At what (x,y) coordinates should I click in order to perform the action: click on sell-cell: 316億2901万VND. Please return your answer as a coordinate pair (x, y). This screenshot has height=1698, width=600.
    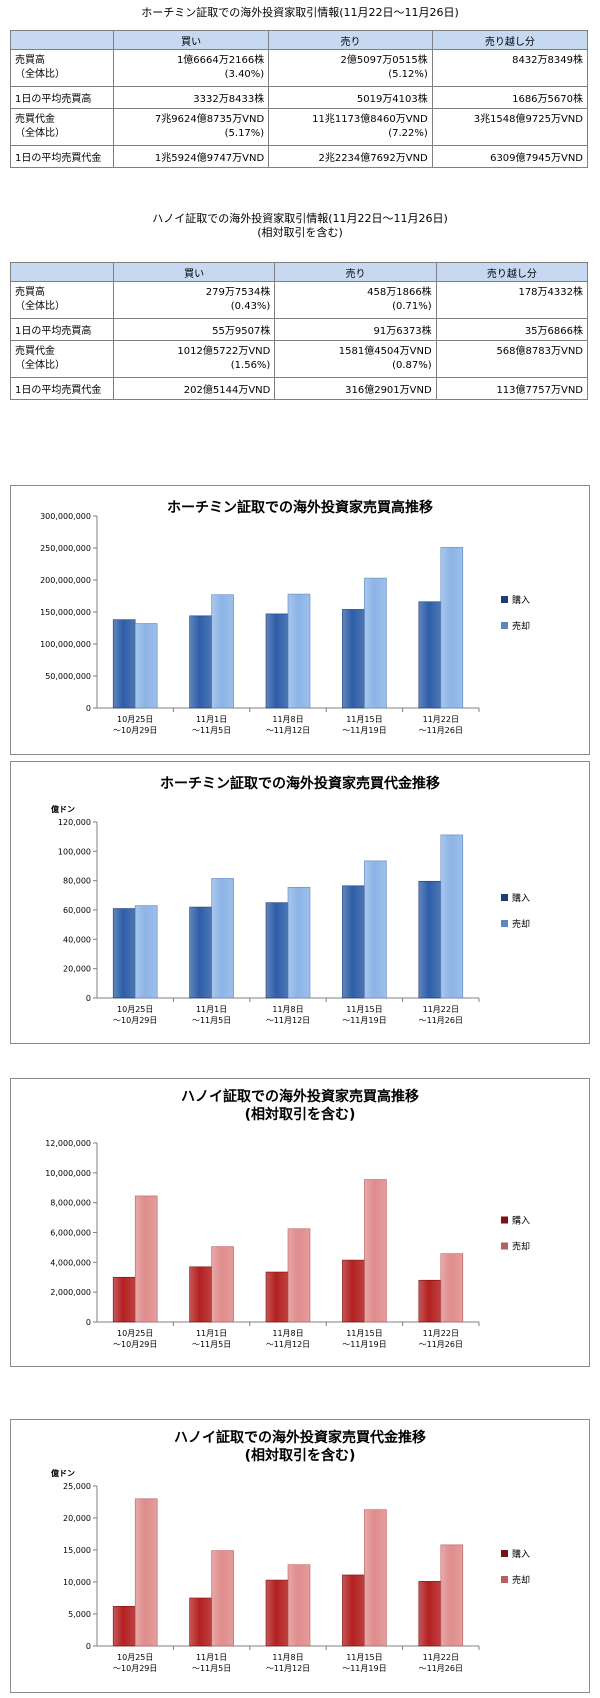
    Looking at the image, I should click on (355, 388).